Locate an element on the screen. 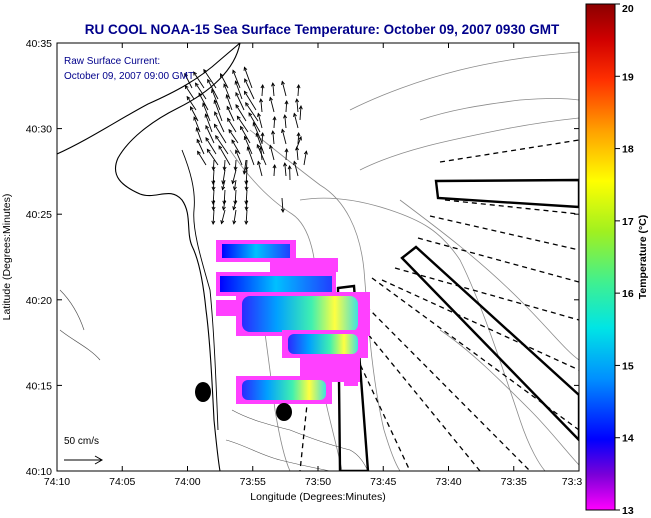 The height and width of the screenshot is (518, 651). x-tick-label: 73:55 is located at coordinates (253, 482).